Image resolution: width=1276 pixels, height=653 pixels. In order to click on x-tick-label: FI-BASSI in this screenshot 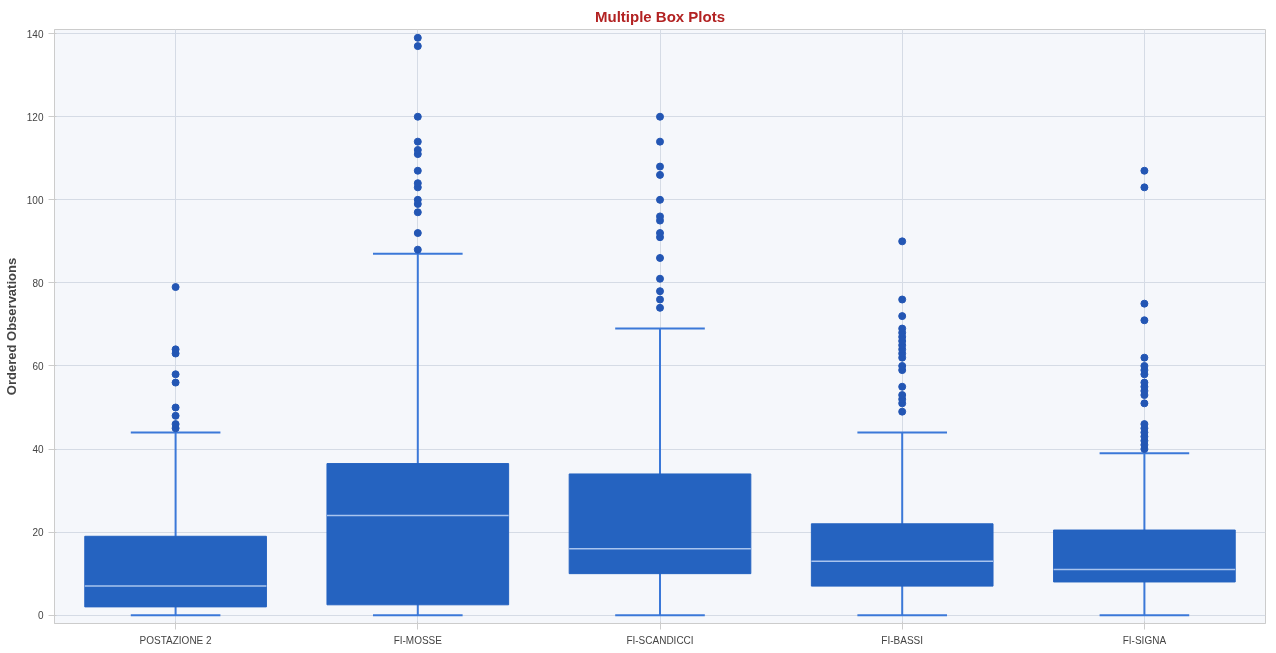, I will do `click(902, 640)`.